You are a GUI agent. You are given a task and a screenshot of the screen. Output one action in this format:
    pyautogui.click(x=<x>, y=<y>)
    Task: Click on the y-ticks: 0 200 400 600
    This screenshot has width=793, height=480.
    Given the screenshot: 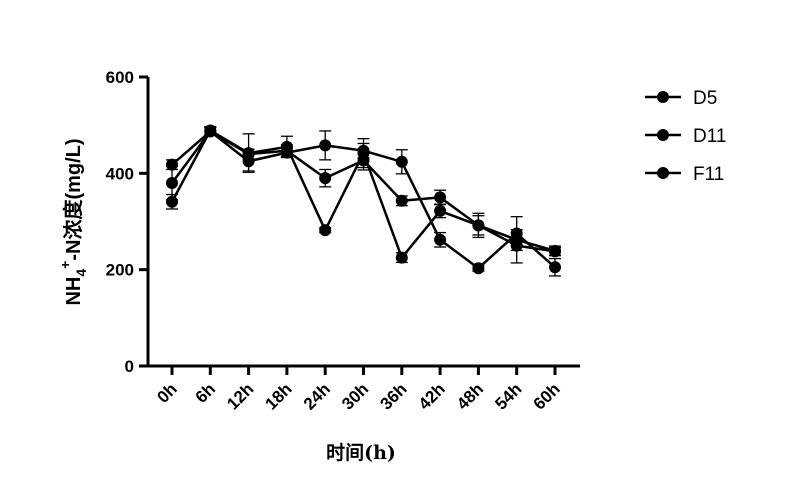 What is the action you would take?
    pyautogui.click(x=127, y=222)
    